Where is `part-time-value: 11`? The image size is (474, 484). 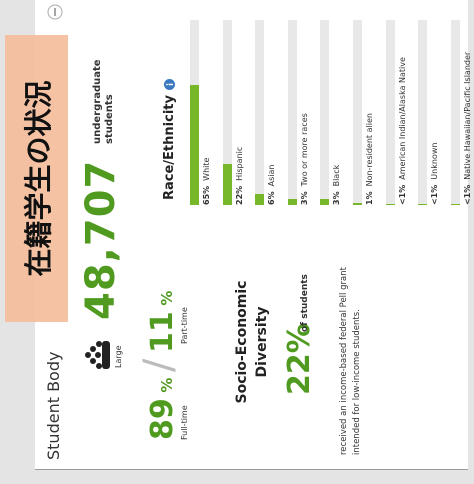 part-time-value: 11 is located at coordinates (162, 332).